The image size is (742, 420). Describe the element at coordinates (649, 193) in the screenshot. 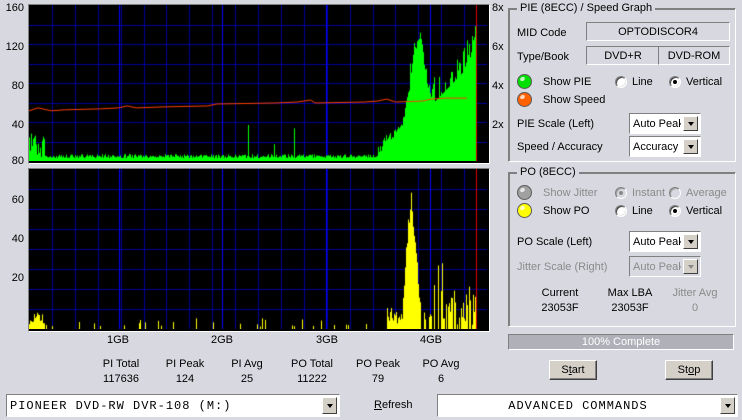

I see `jitter-instant-label: Instant` at that location.